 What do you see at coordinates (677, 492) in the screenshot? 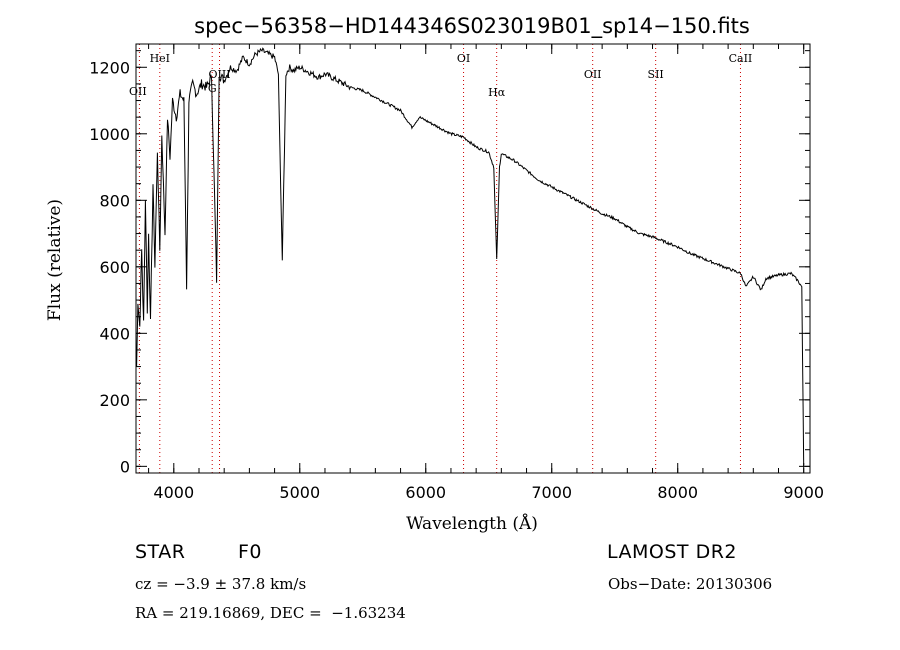
I see `x-tick-label-4: 8000` at bounding box center [677, 492].